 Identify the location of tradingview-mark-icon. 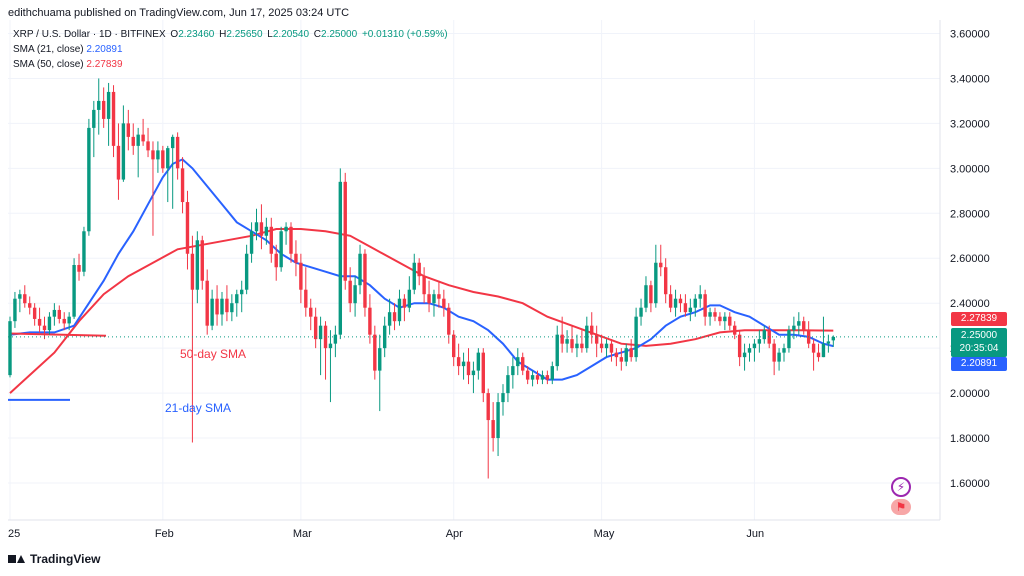
(17, 559).